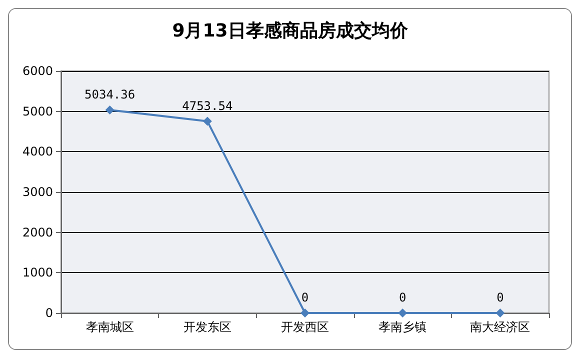  Describe the element at coordinates (37, 151) in the screenshot. I see `y-tick-label: 4000` at that location.